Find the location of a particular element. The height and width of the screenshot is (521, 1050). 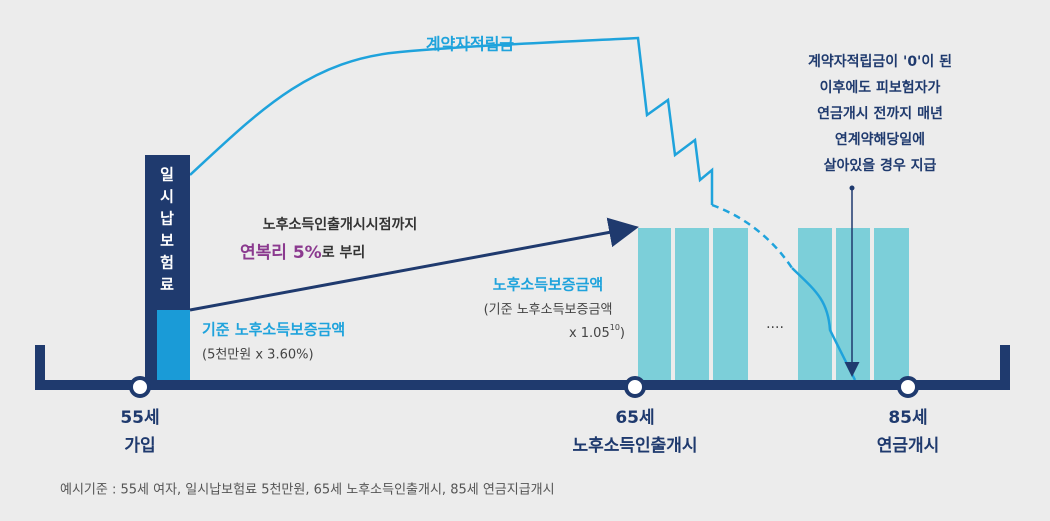

growth-line: 노후소득인출개시시점까지 is located at coordinates (340, 224).